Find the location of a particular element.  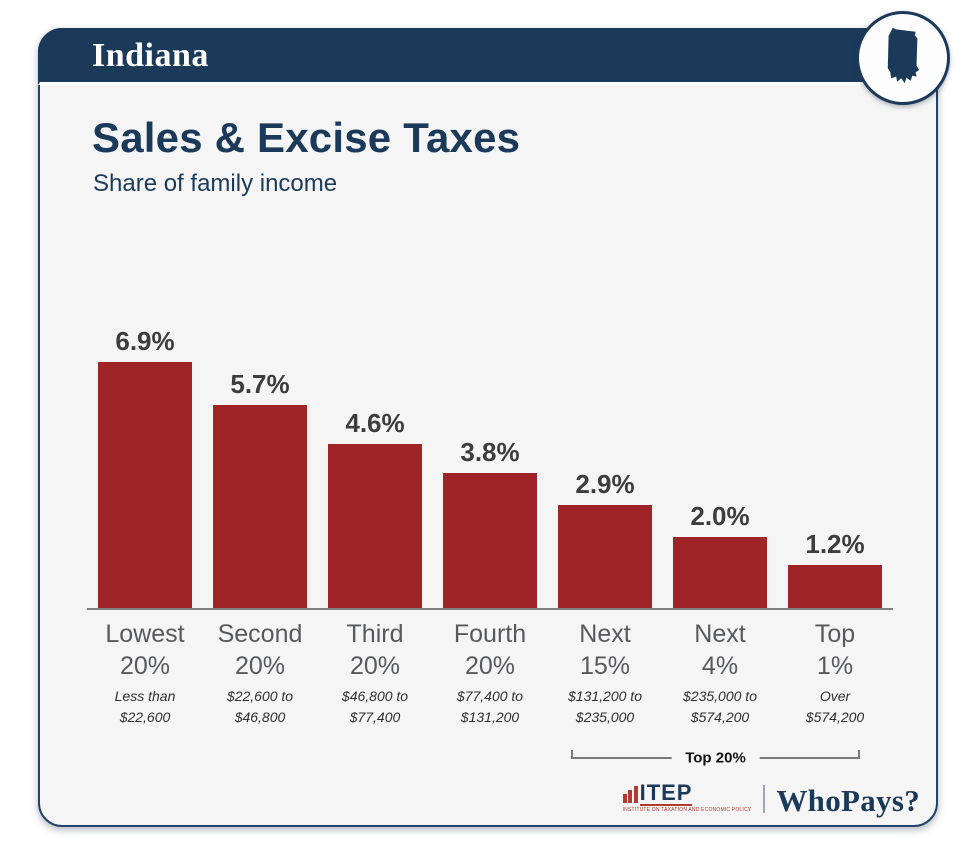

bar-value-label: 1.2% is located at coordinates (835, 544).